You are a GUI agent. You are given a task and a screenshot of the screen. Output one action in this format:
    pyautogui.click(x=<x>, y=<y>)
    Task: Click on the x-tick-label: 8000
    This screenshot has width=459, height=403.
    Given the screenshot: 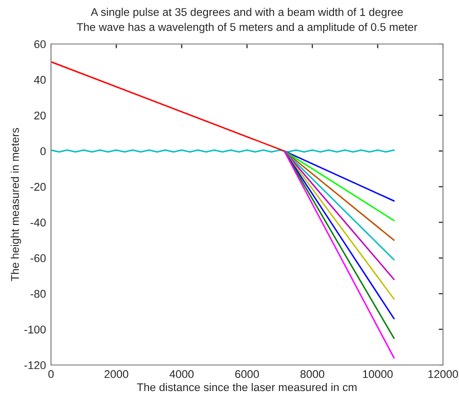 What is the action you would take?
    pyautogui.click(x=312, y=374)
    